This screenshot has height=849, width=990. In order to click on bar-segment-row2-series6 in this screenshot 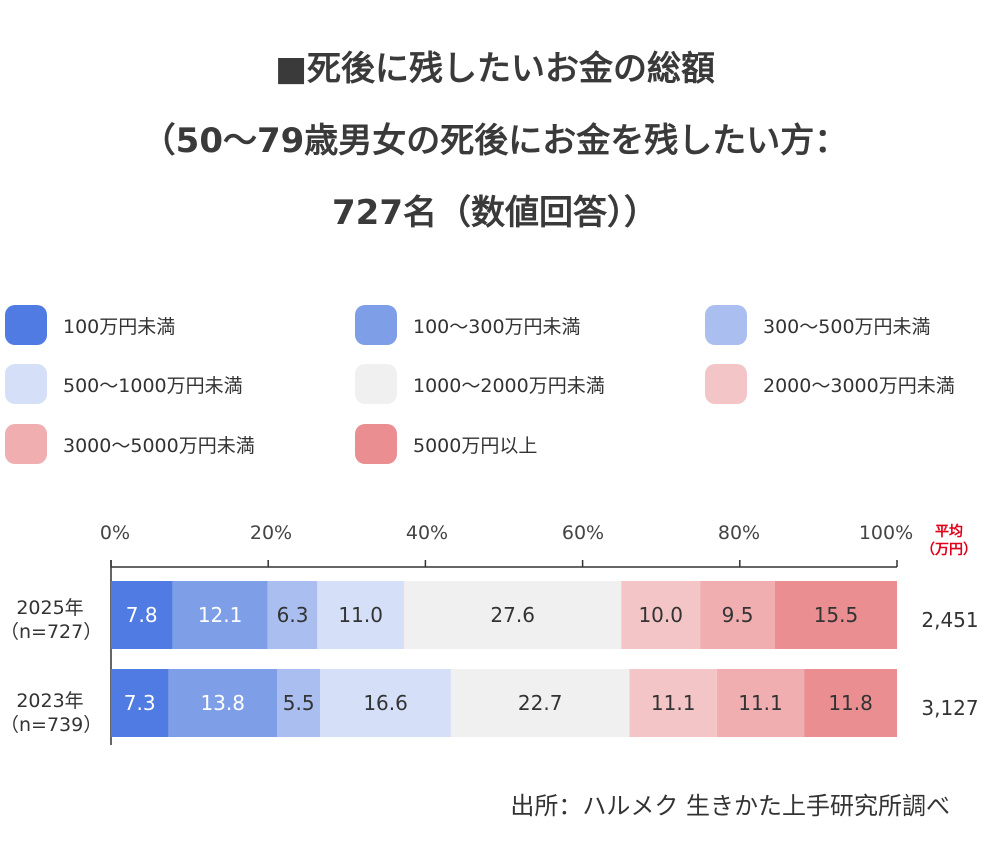, I will do `click(673, 703)`.